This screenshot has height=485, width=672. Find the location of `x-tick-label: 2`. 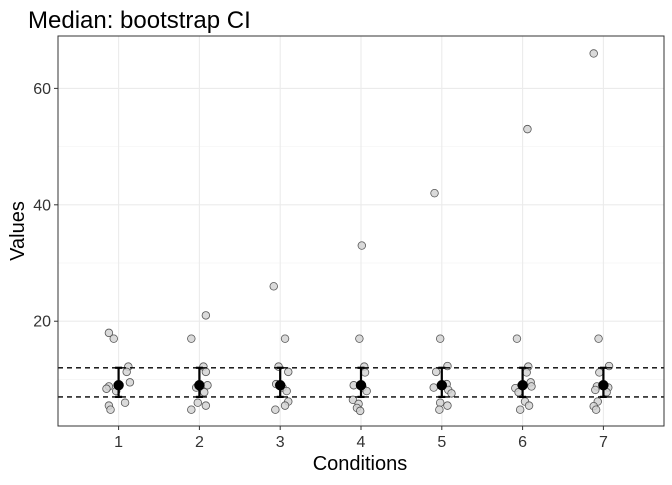

x-tick-label: 2 is located at coordinates (199, 442).